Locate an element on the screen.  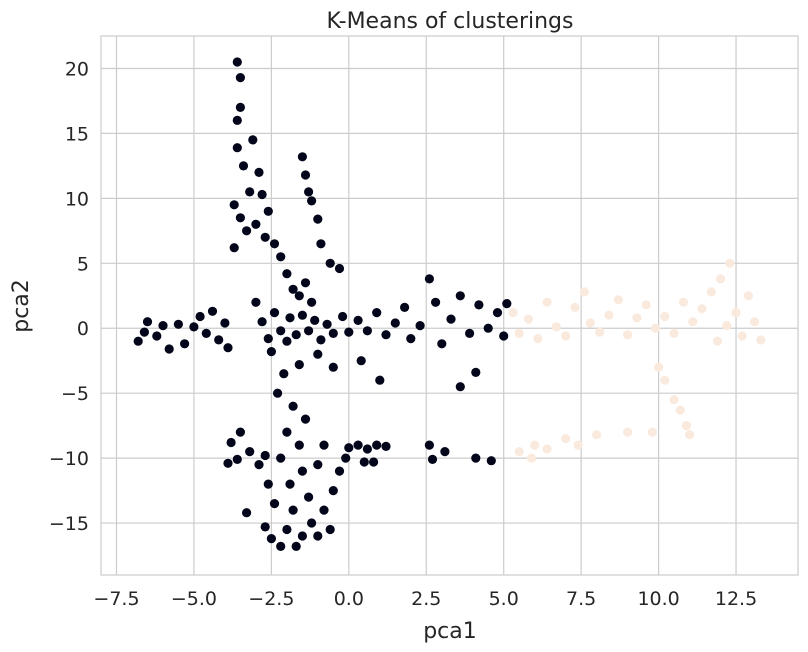
x-tick-label: −5.0 is located at coordinates (194, 599).